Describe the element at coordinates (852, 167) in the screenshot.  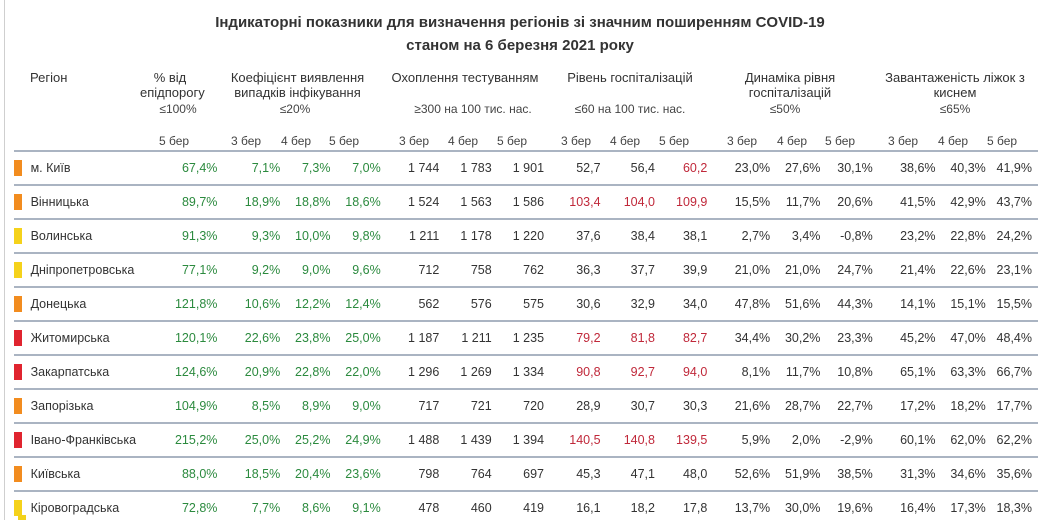
I see `dynamics-value: 30,1%` at that location.